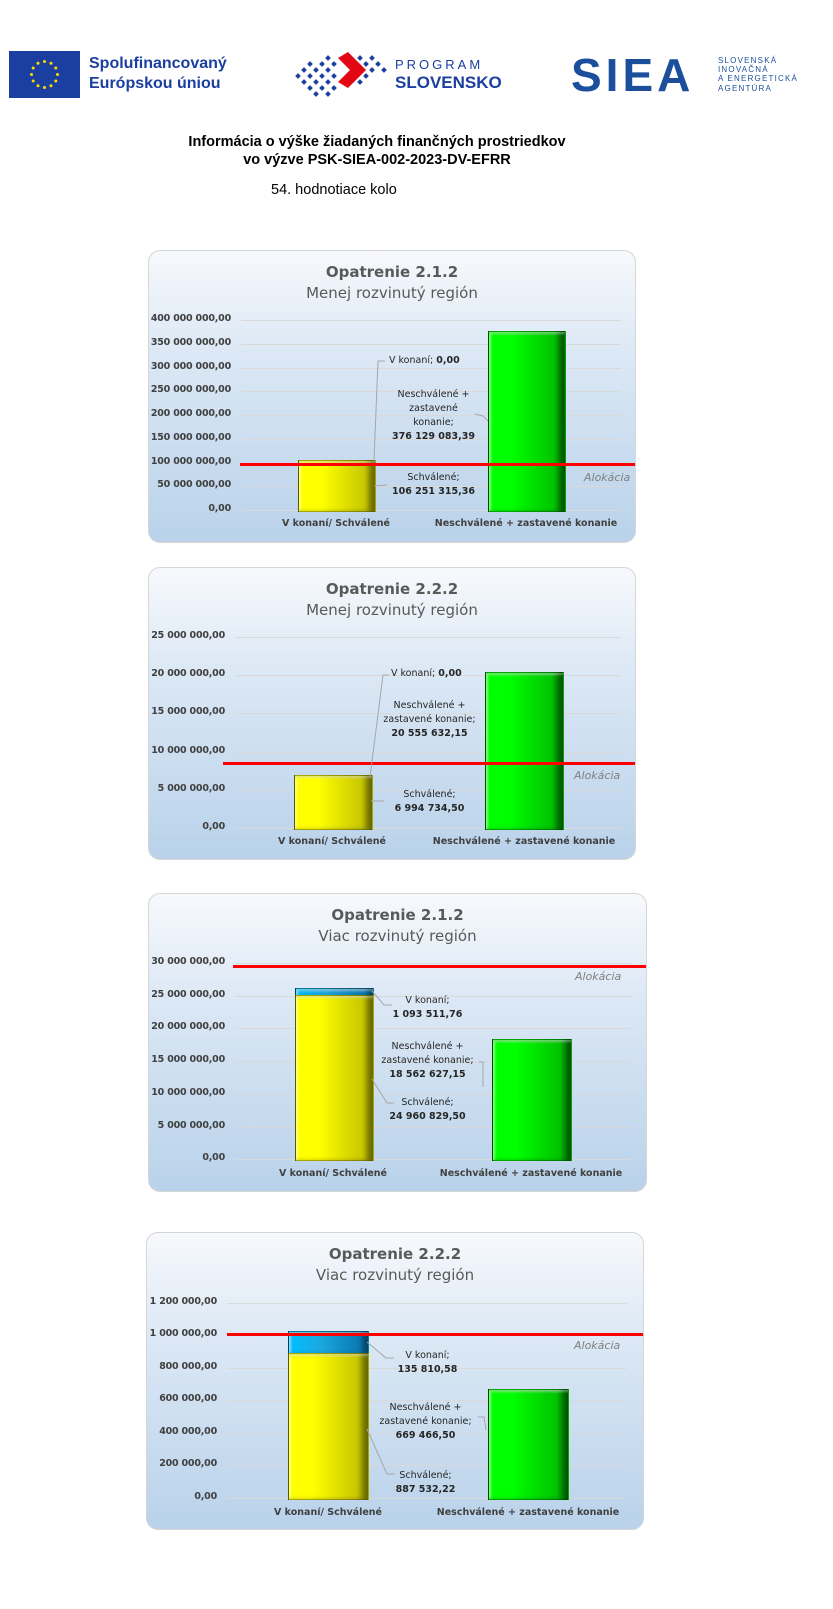  Describe the element at coordinates (448, 82) in the screenshot. I see `slovensko-text: SLOVENSKO` at that location.